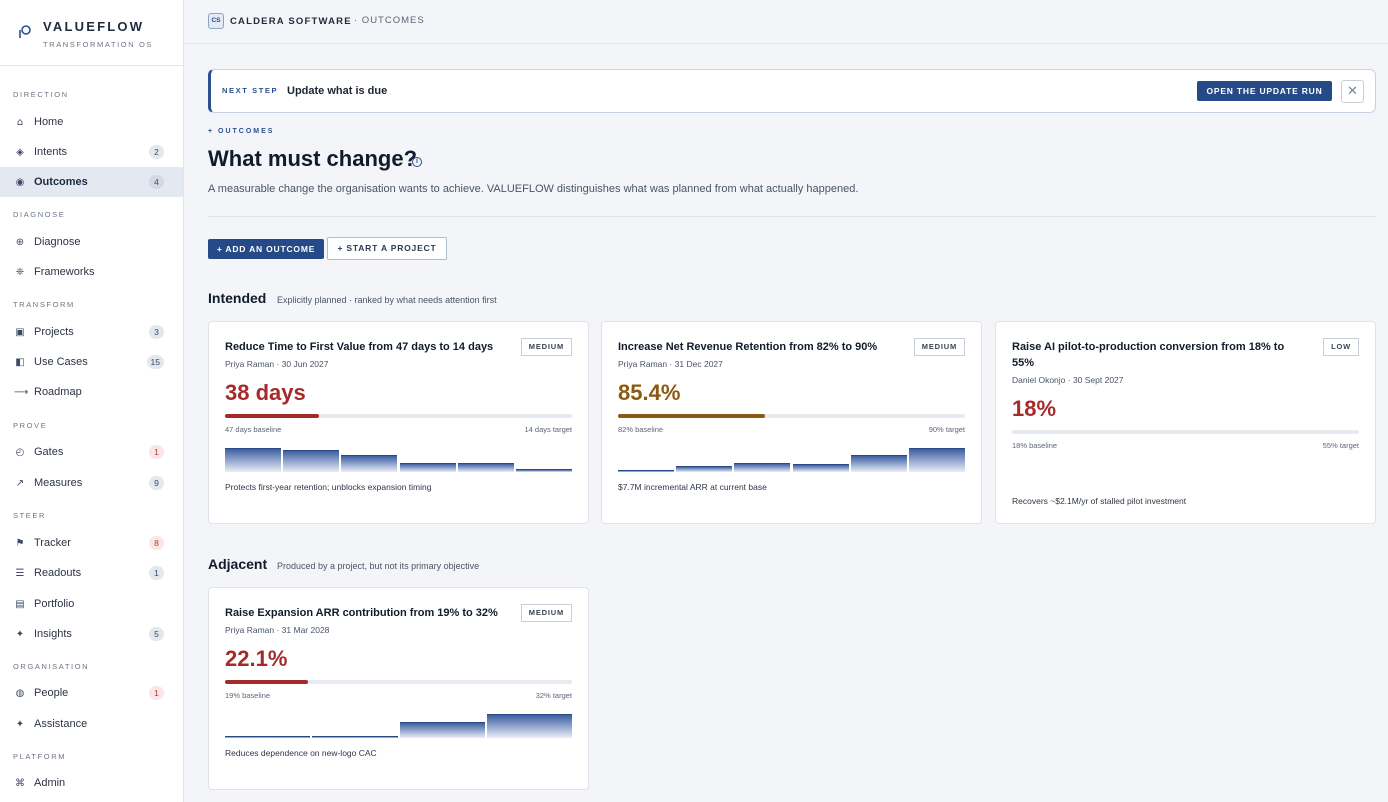 The width and height of the screenshot is (1388, 802). Describe the element at coordinates (39, 214) in the screenshot. I see `nav-section-diagnose: DIAGNOSE` at that location.